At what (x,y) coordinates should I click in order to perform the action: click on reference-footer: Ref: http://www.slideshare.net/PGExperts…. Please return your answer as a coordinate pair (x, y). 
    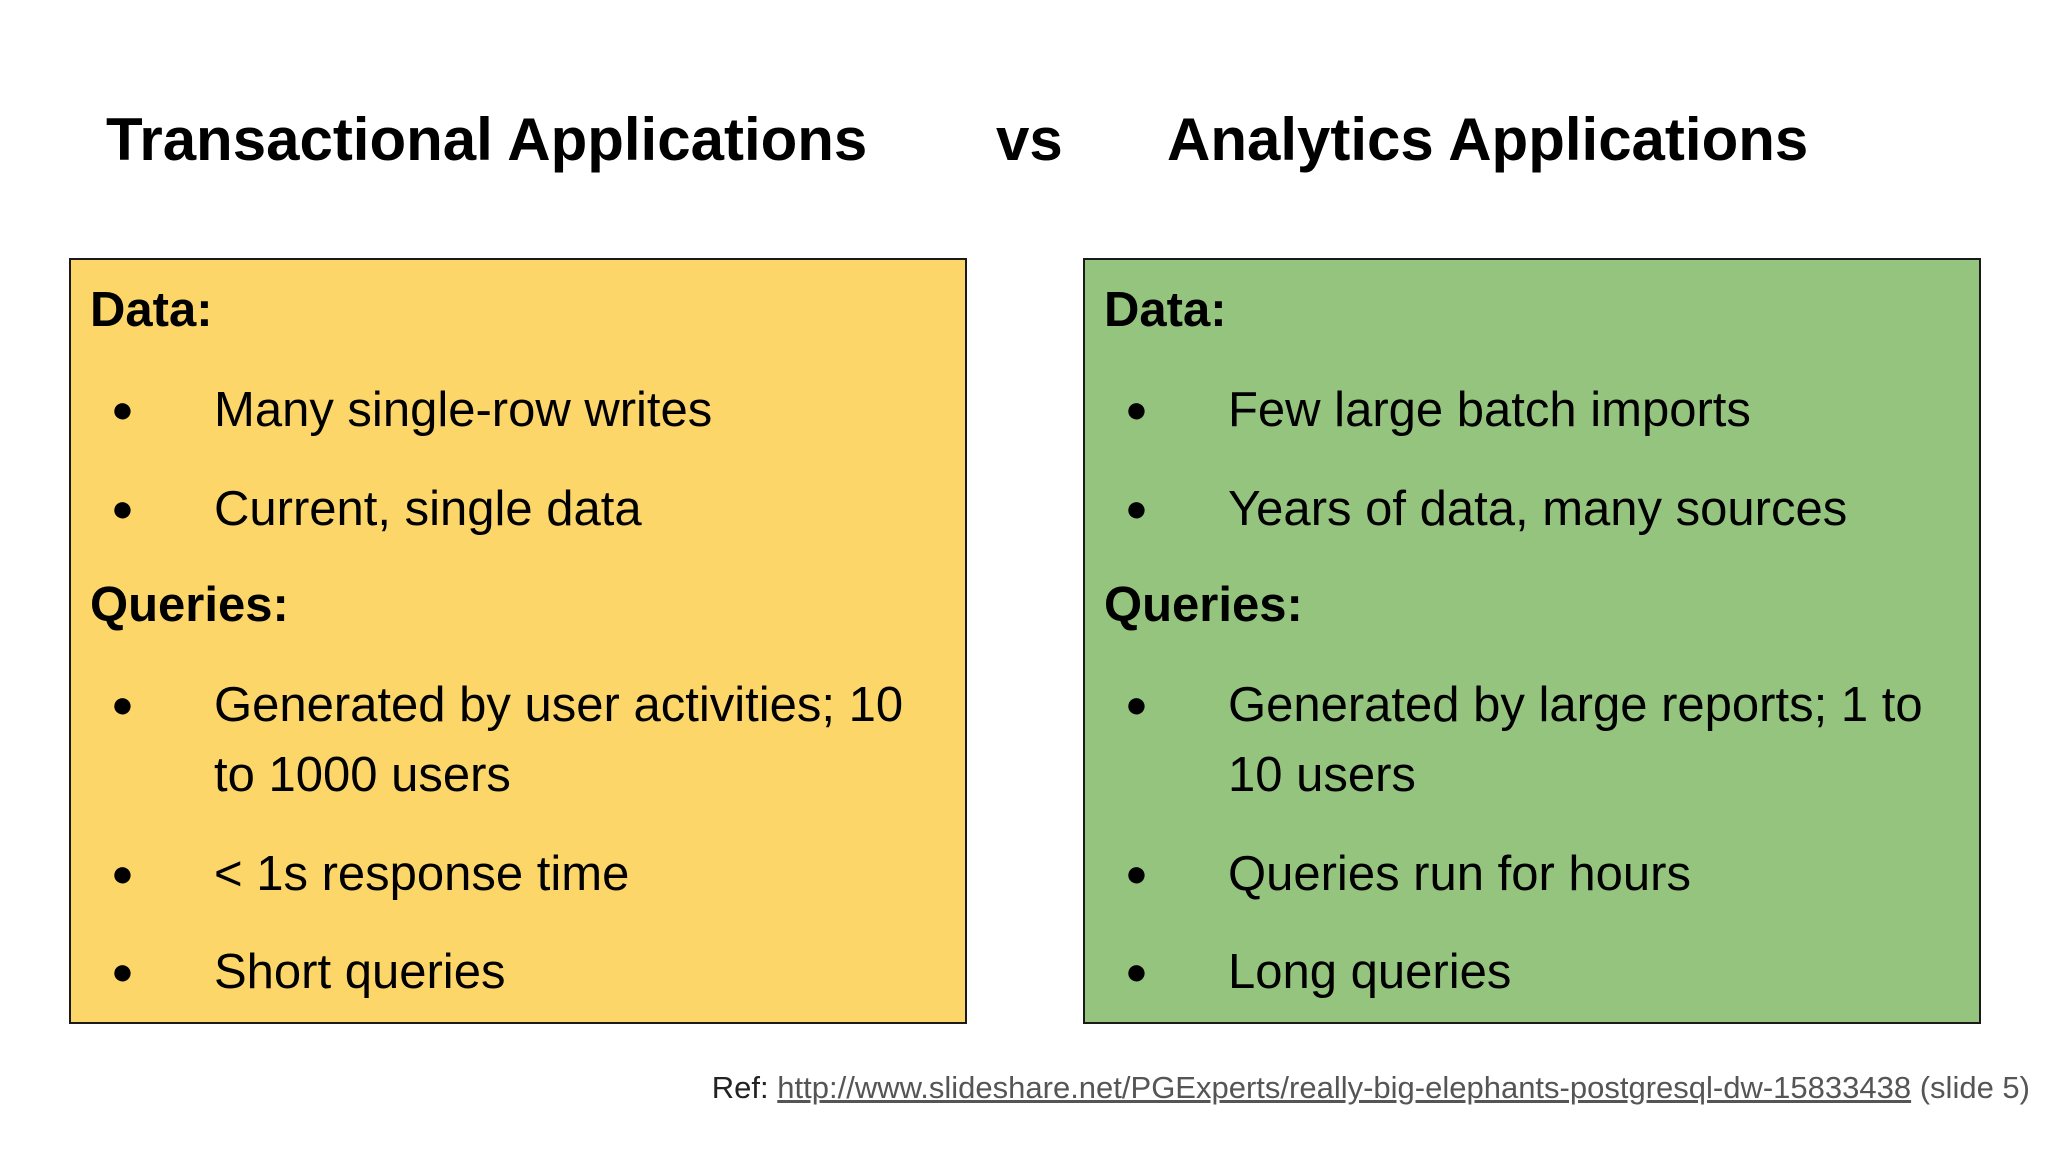
    Looking at the image, I should click on (1371, 1088).